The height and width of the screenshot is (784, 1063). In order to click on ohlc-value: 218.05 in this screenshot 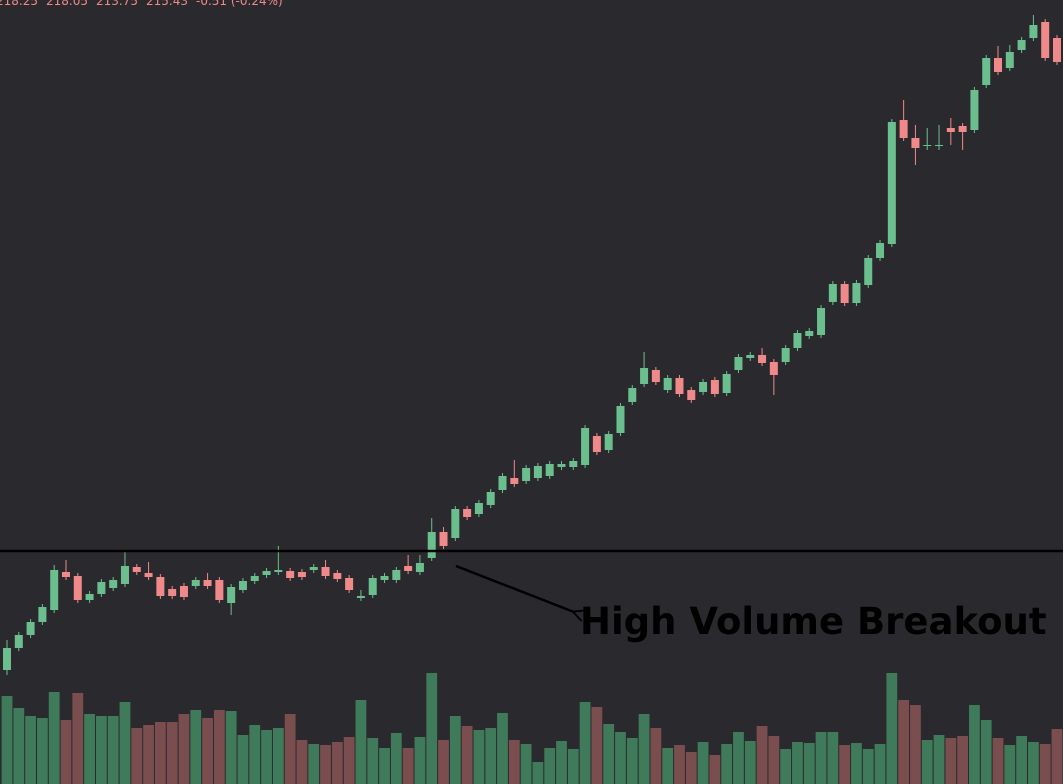, I will do `click(67, 4)`.